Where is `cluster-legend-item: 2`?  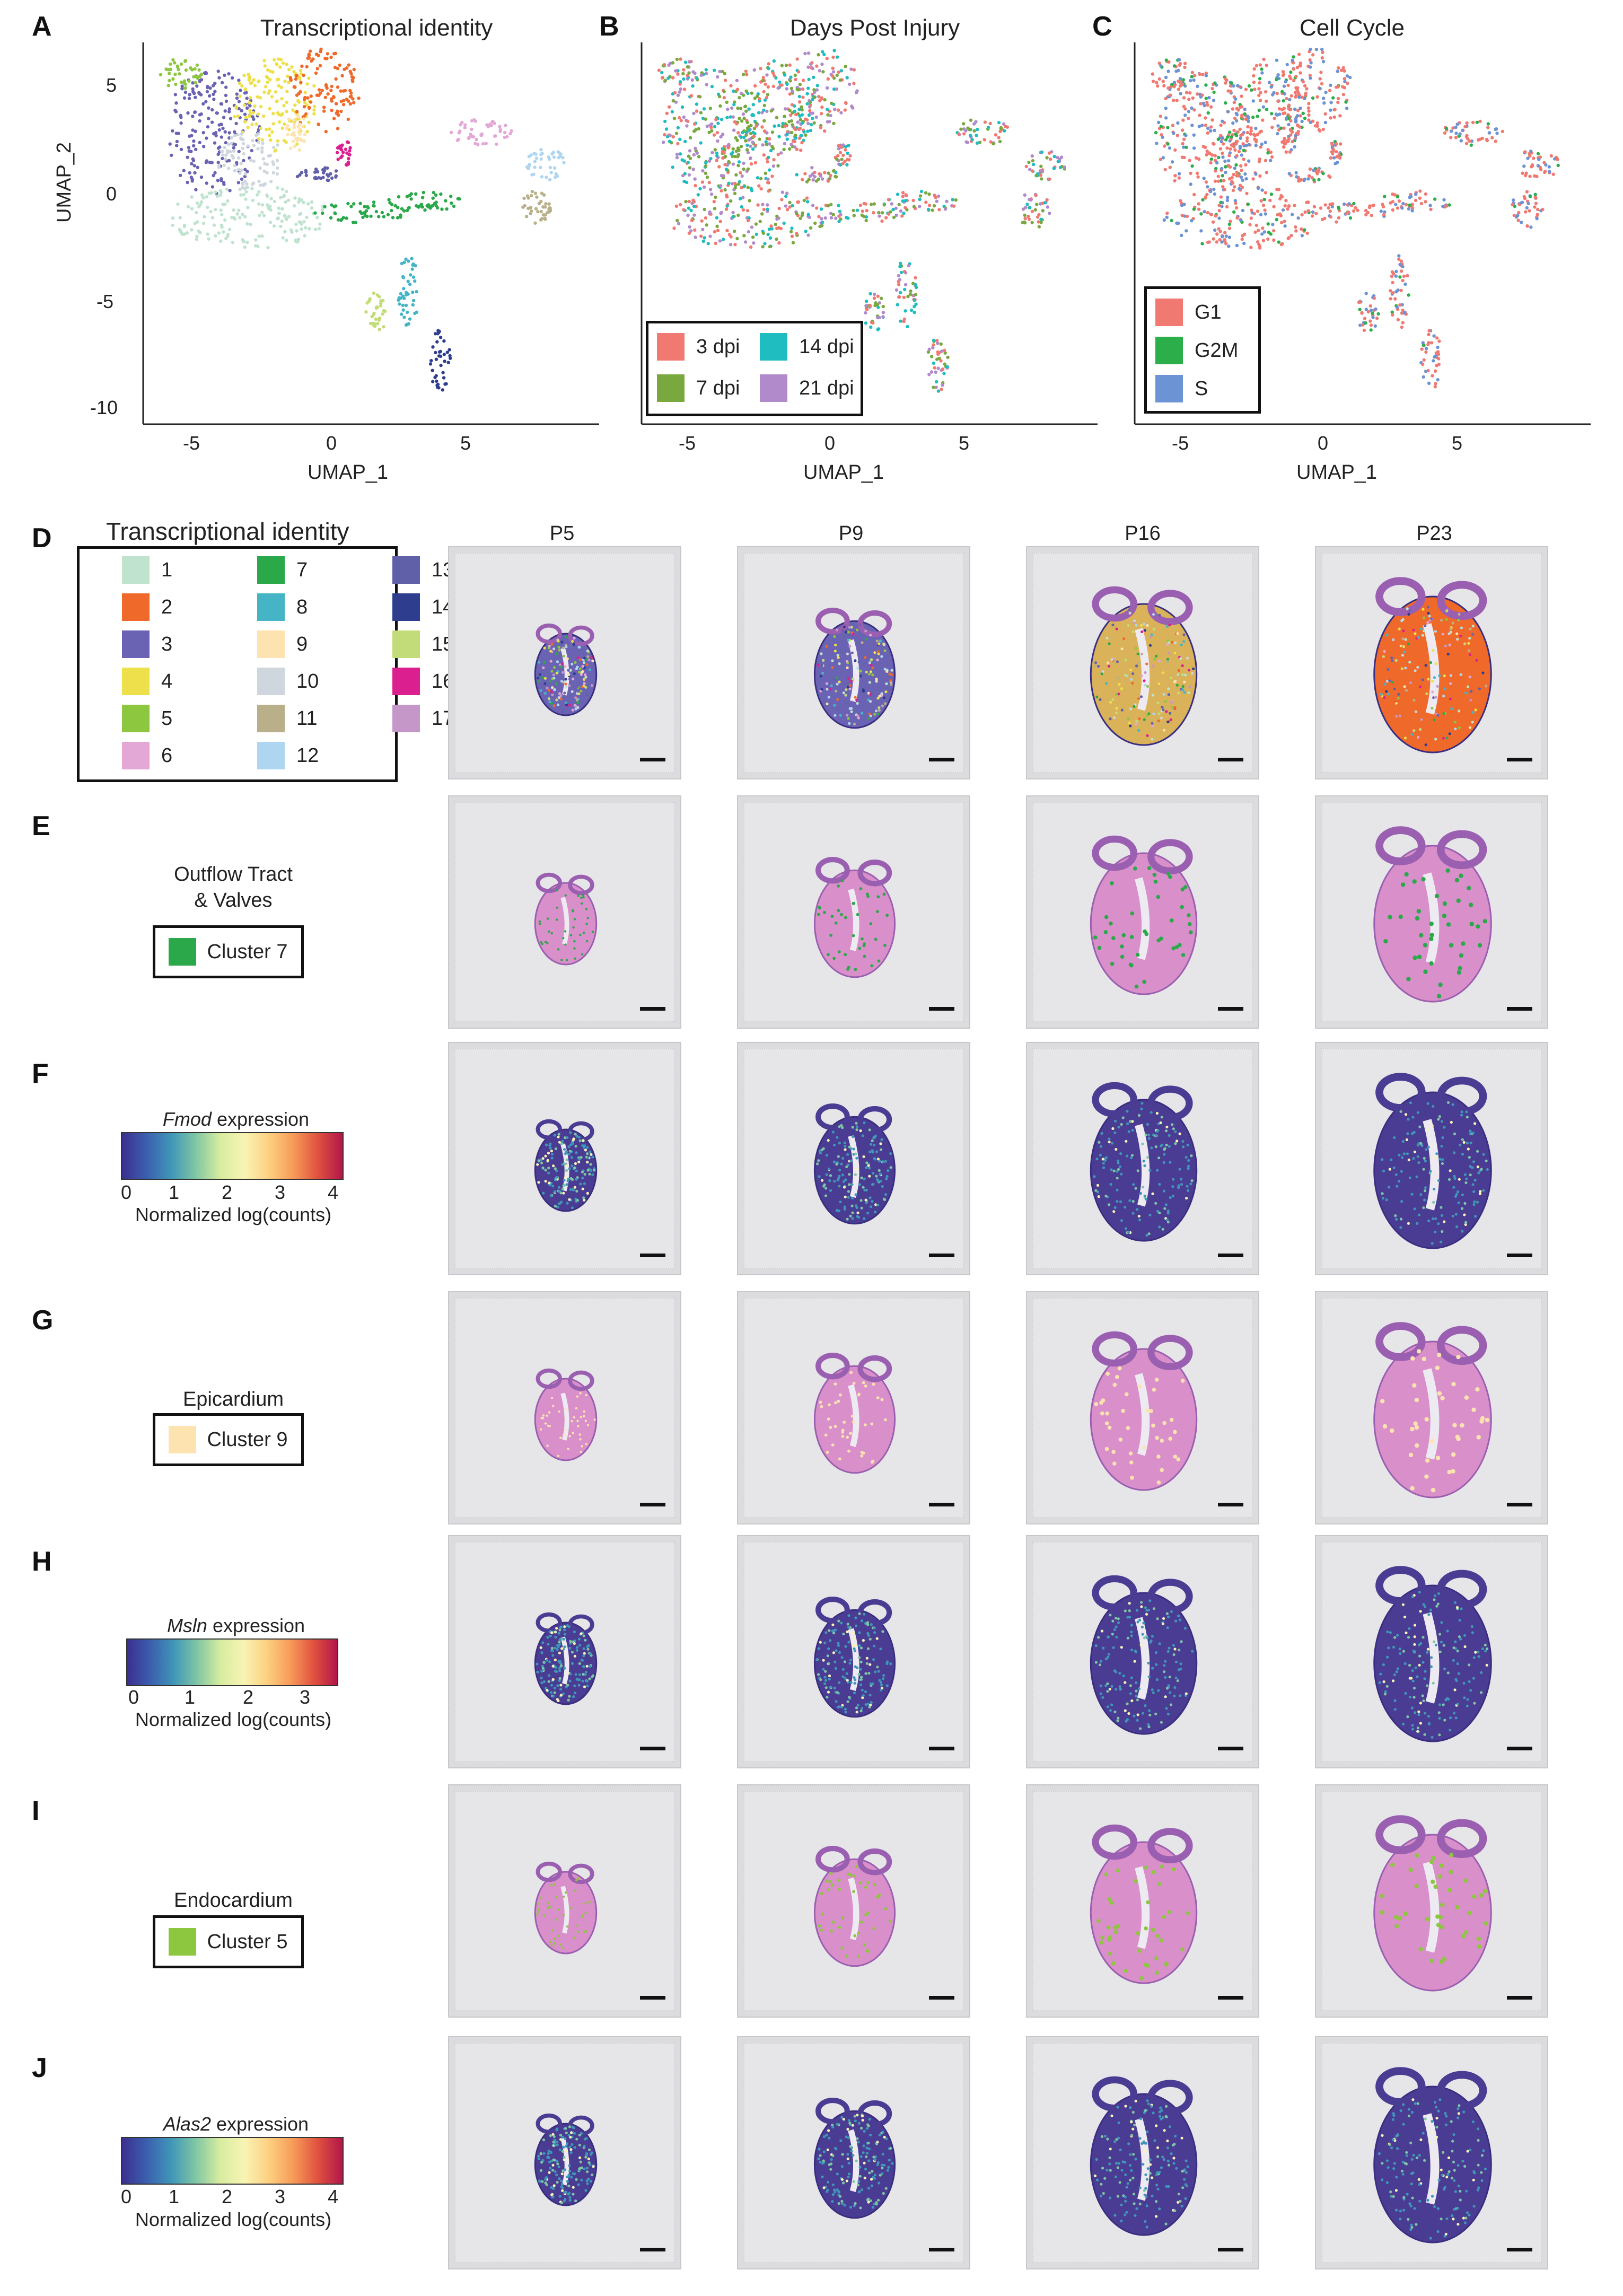 cluster-legend-item: 2 is located at coordinates (147, 607).